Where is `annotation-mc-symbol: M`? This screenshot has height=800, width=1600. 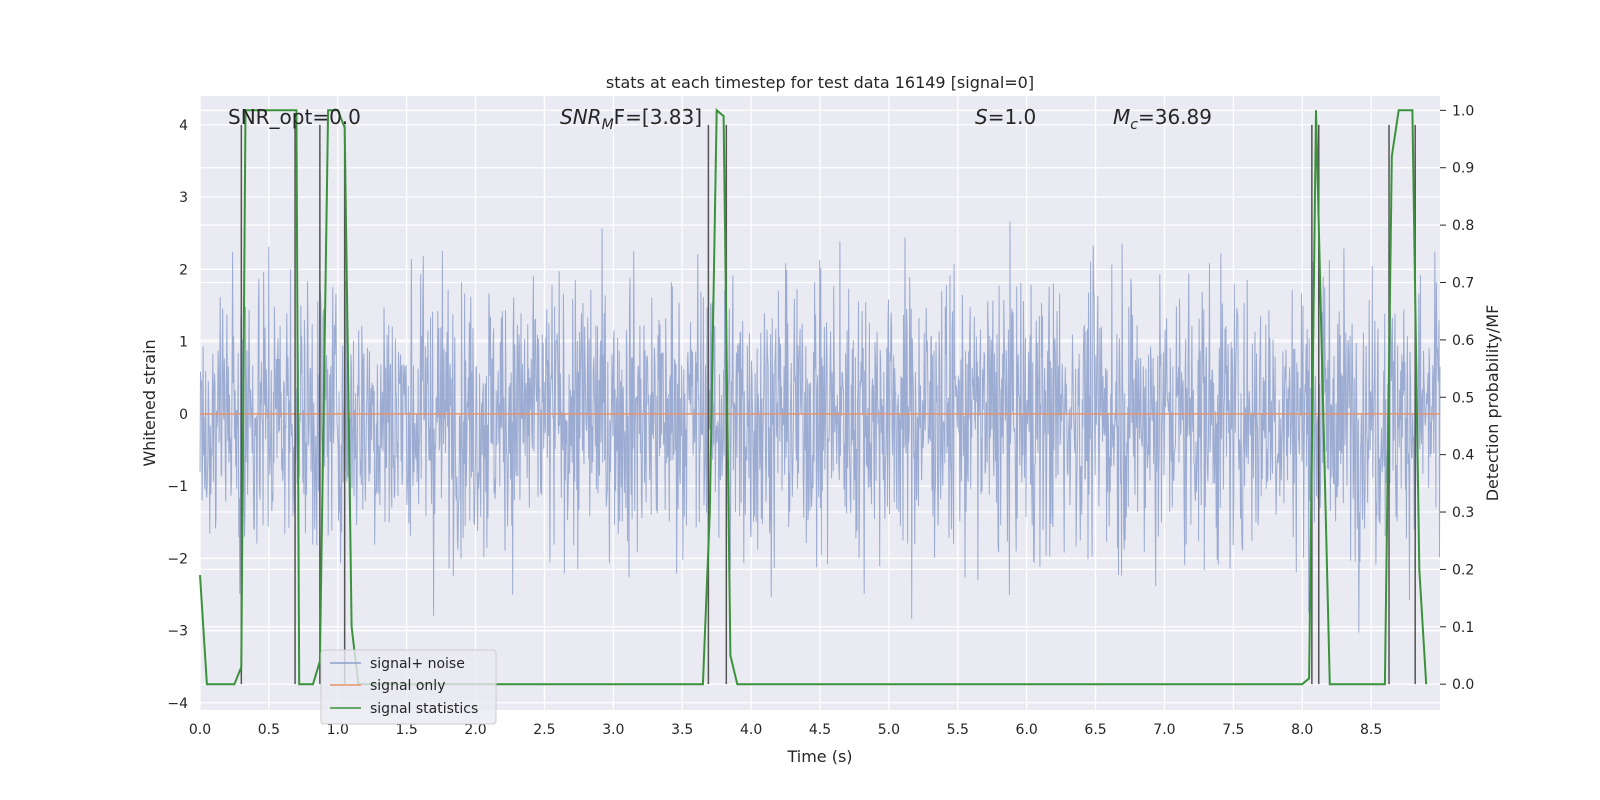 annotation-mc-symbol: M is located at coordinates (1121, 117).